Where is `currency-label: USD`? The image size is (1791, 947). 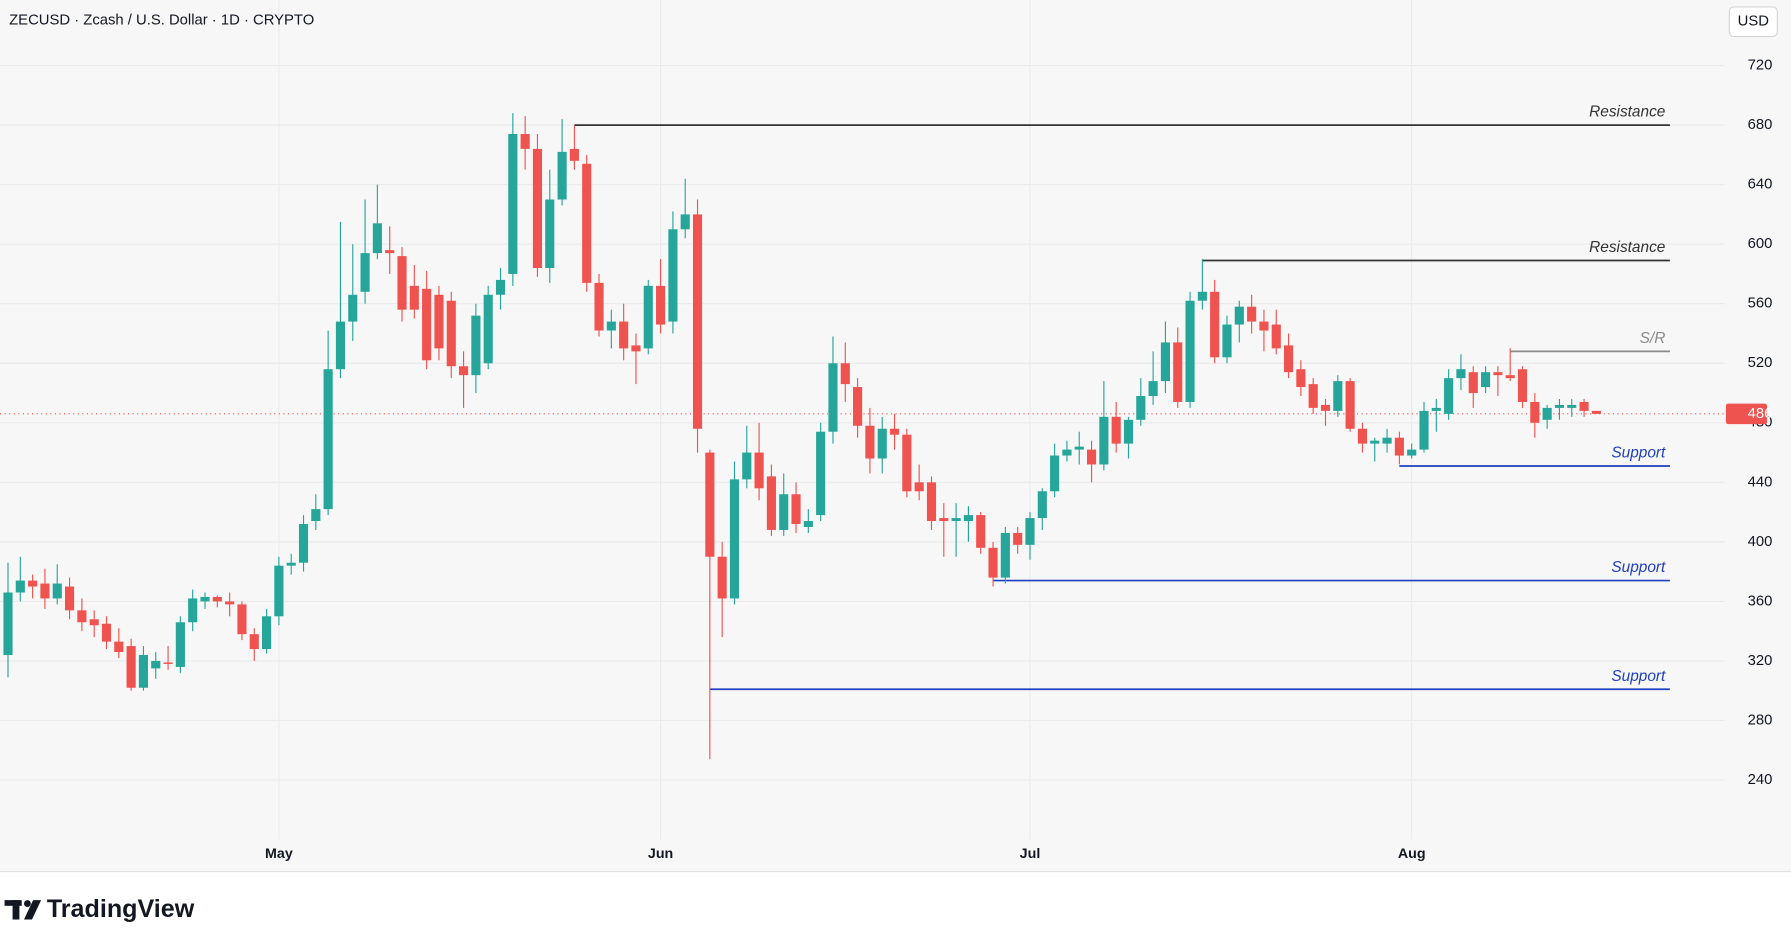
currency-label: USD is located at coordinates (1753, 22).